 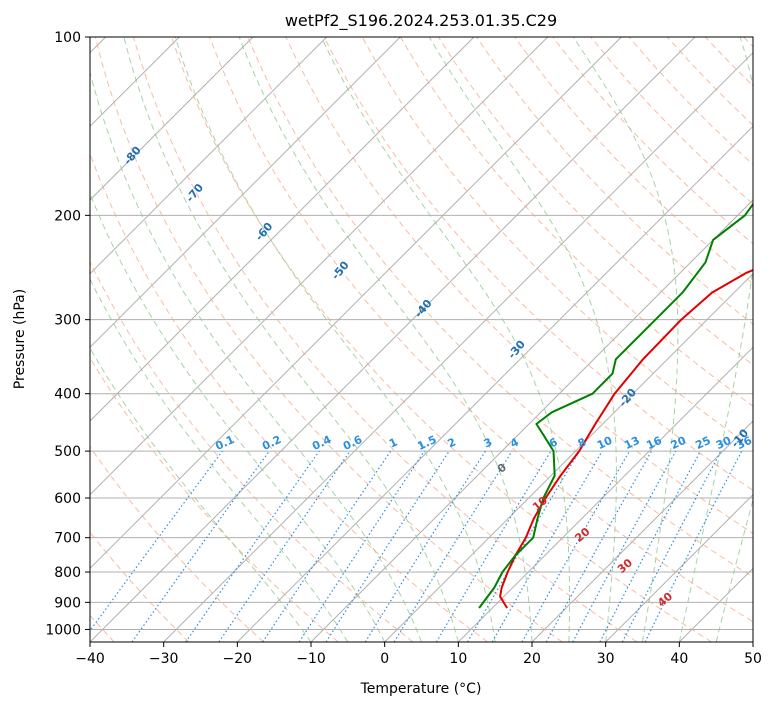 I want to click on mixing-ratio-label: 4, so click(x=514, y=442).